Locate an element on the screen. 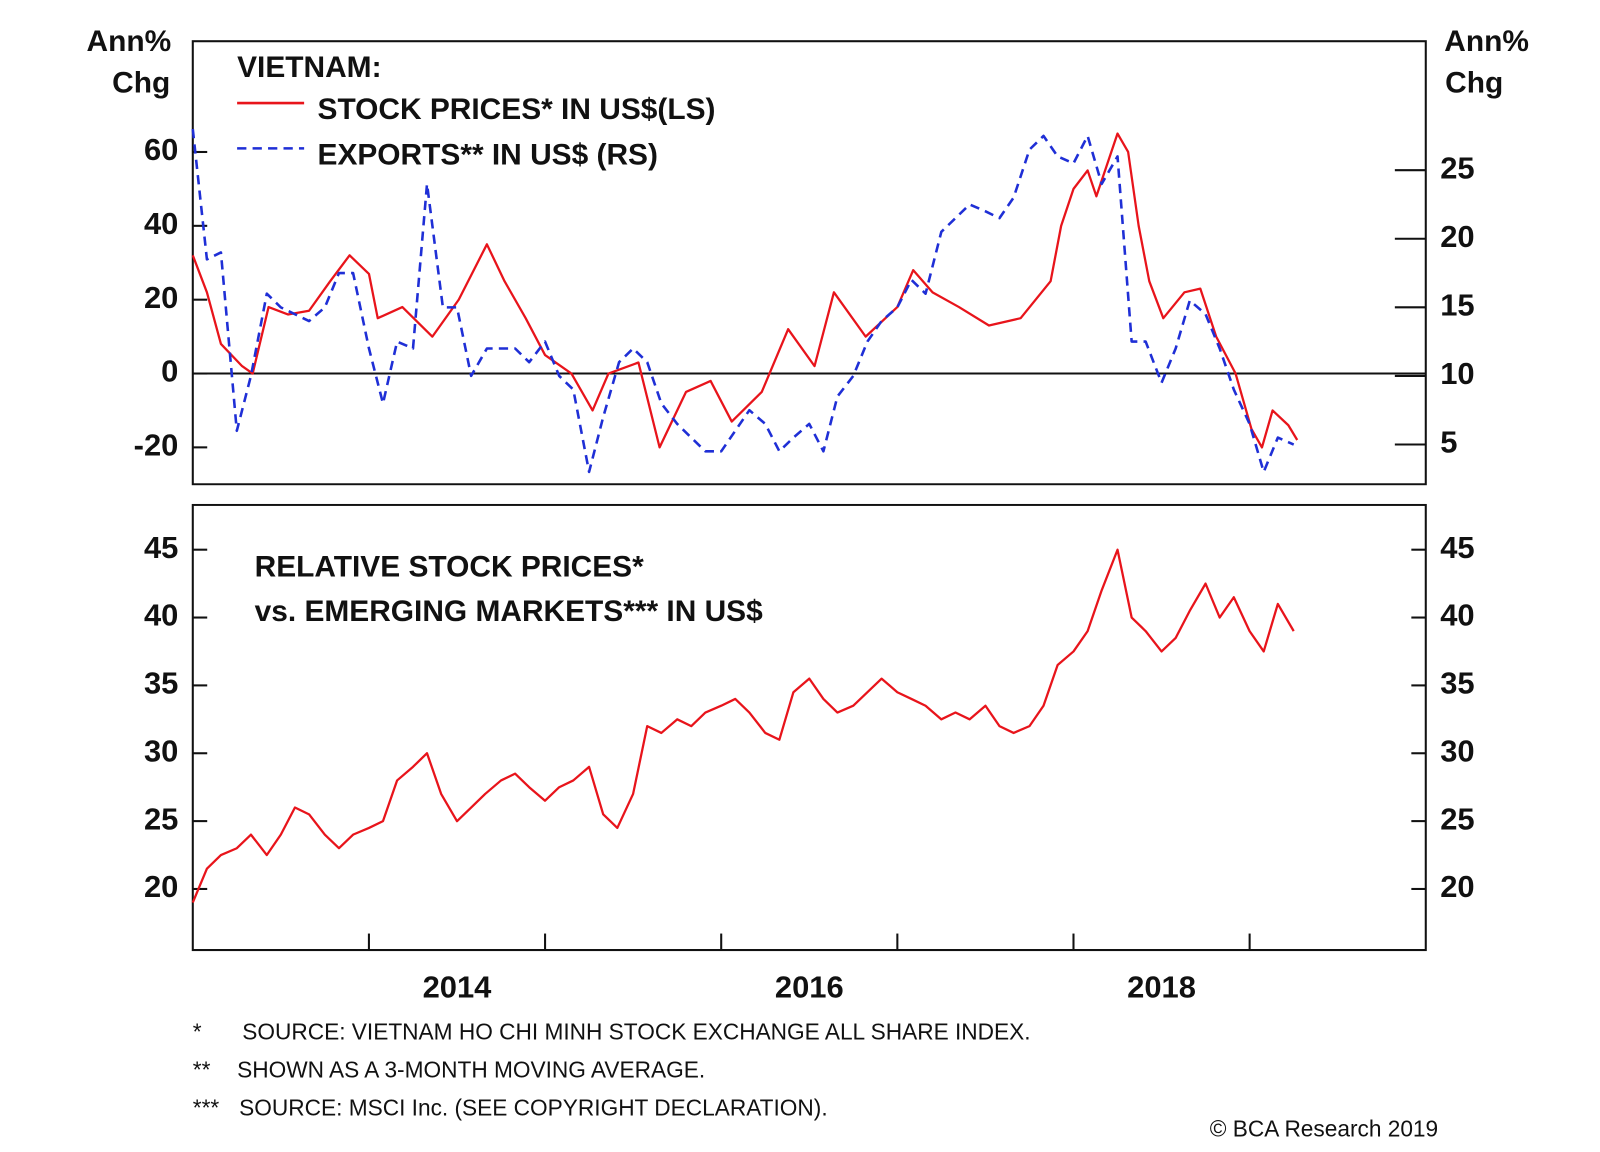 This screenshot has height=1152, width=1600. footnote-marker: * is located at coordinates (197, 1031).